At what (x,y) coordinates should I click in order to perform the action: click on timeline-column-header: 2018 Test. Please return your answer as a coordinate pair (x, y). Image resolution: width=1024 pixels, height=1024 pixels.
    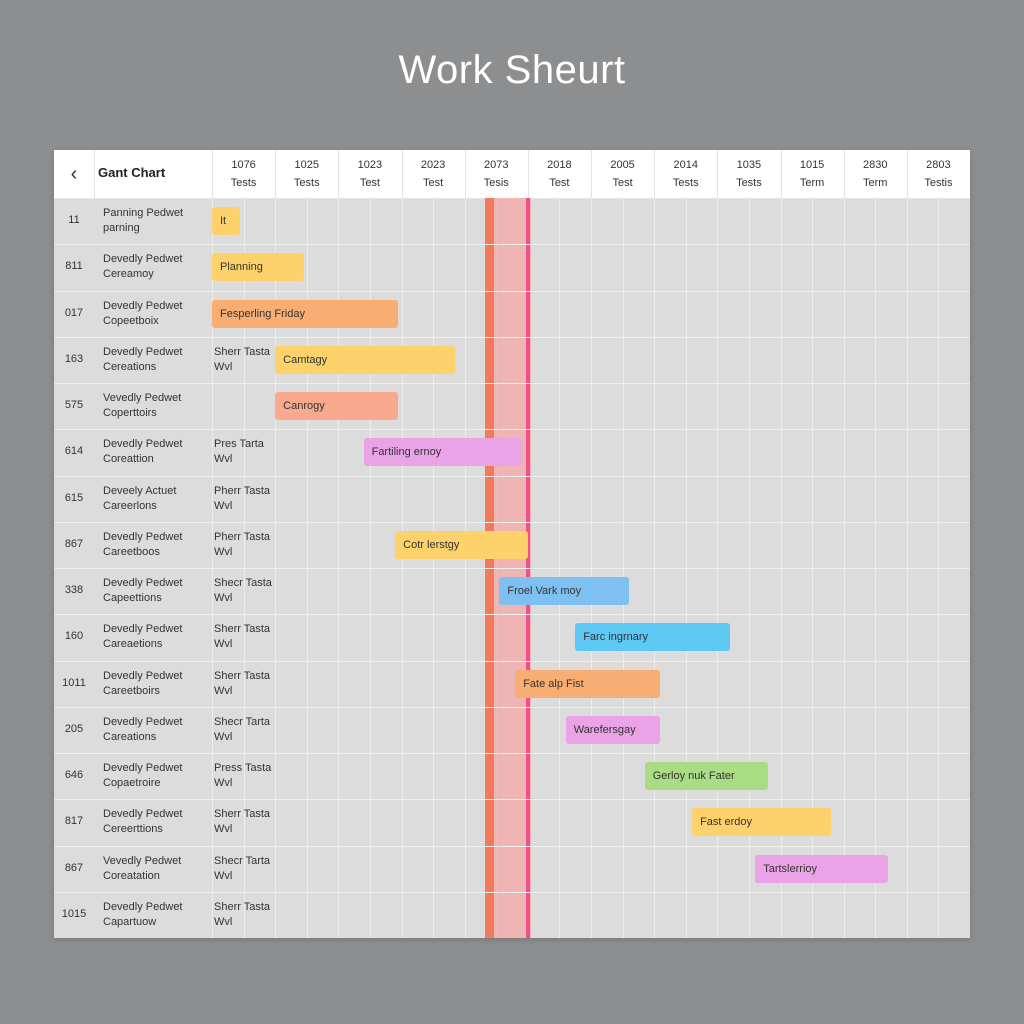
    Looking at the image, I should click on (559, 176).